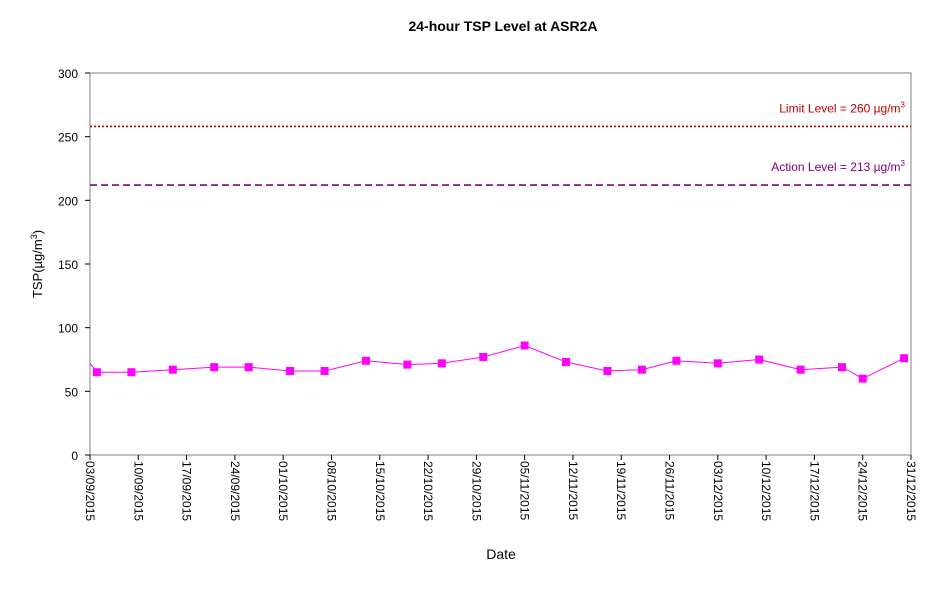 The width and height of the screenshot is (946, 590). Describe the element at coordinates (34, 236) in the screenshot. I see `y-axis-label-unit-sup: 3` at that location.